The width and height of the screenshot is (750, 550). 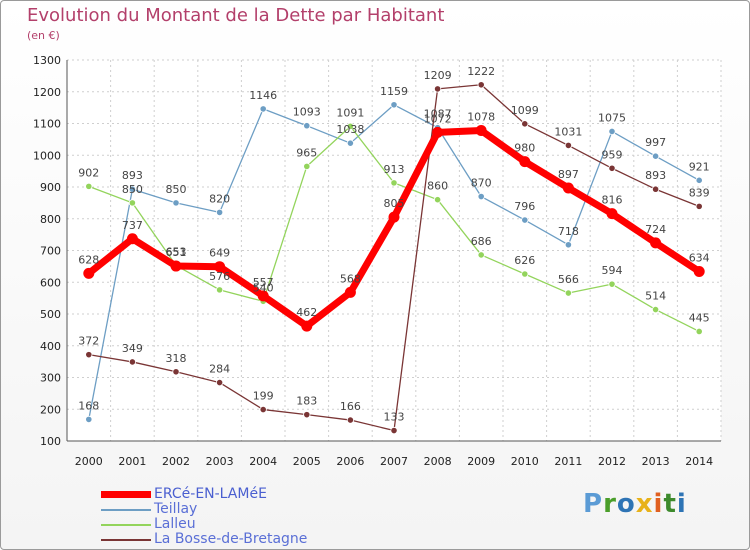 I want to click on logo-letter: i, so click(x=658, y=504).